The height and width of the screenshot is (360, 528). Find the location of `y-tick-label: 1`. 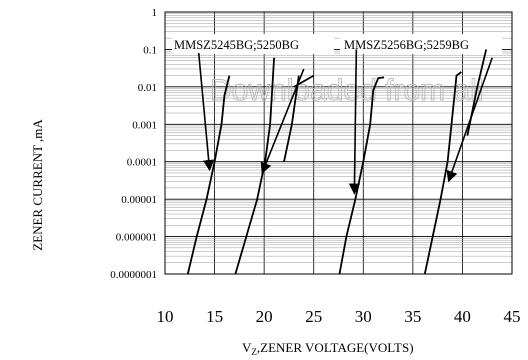

y-tick-label: 1 is located at coordinates (155, 13).